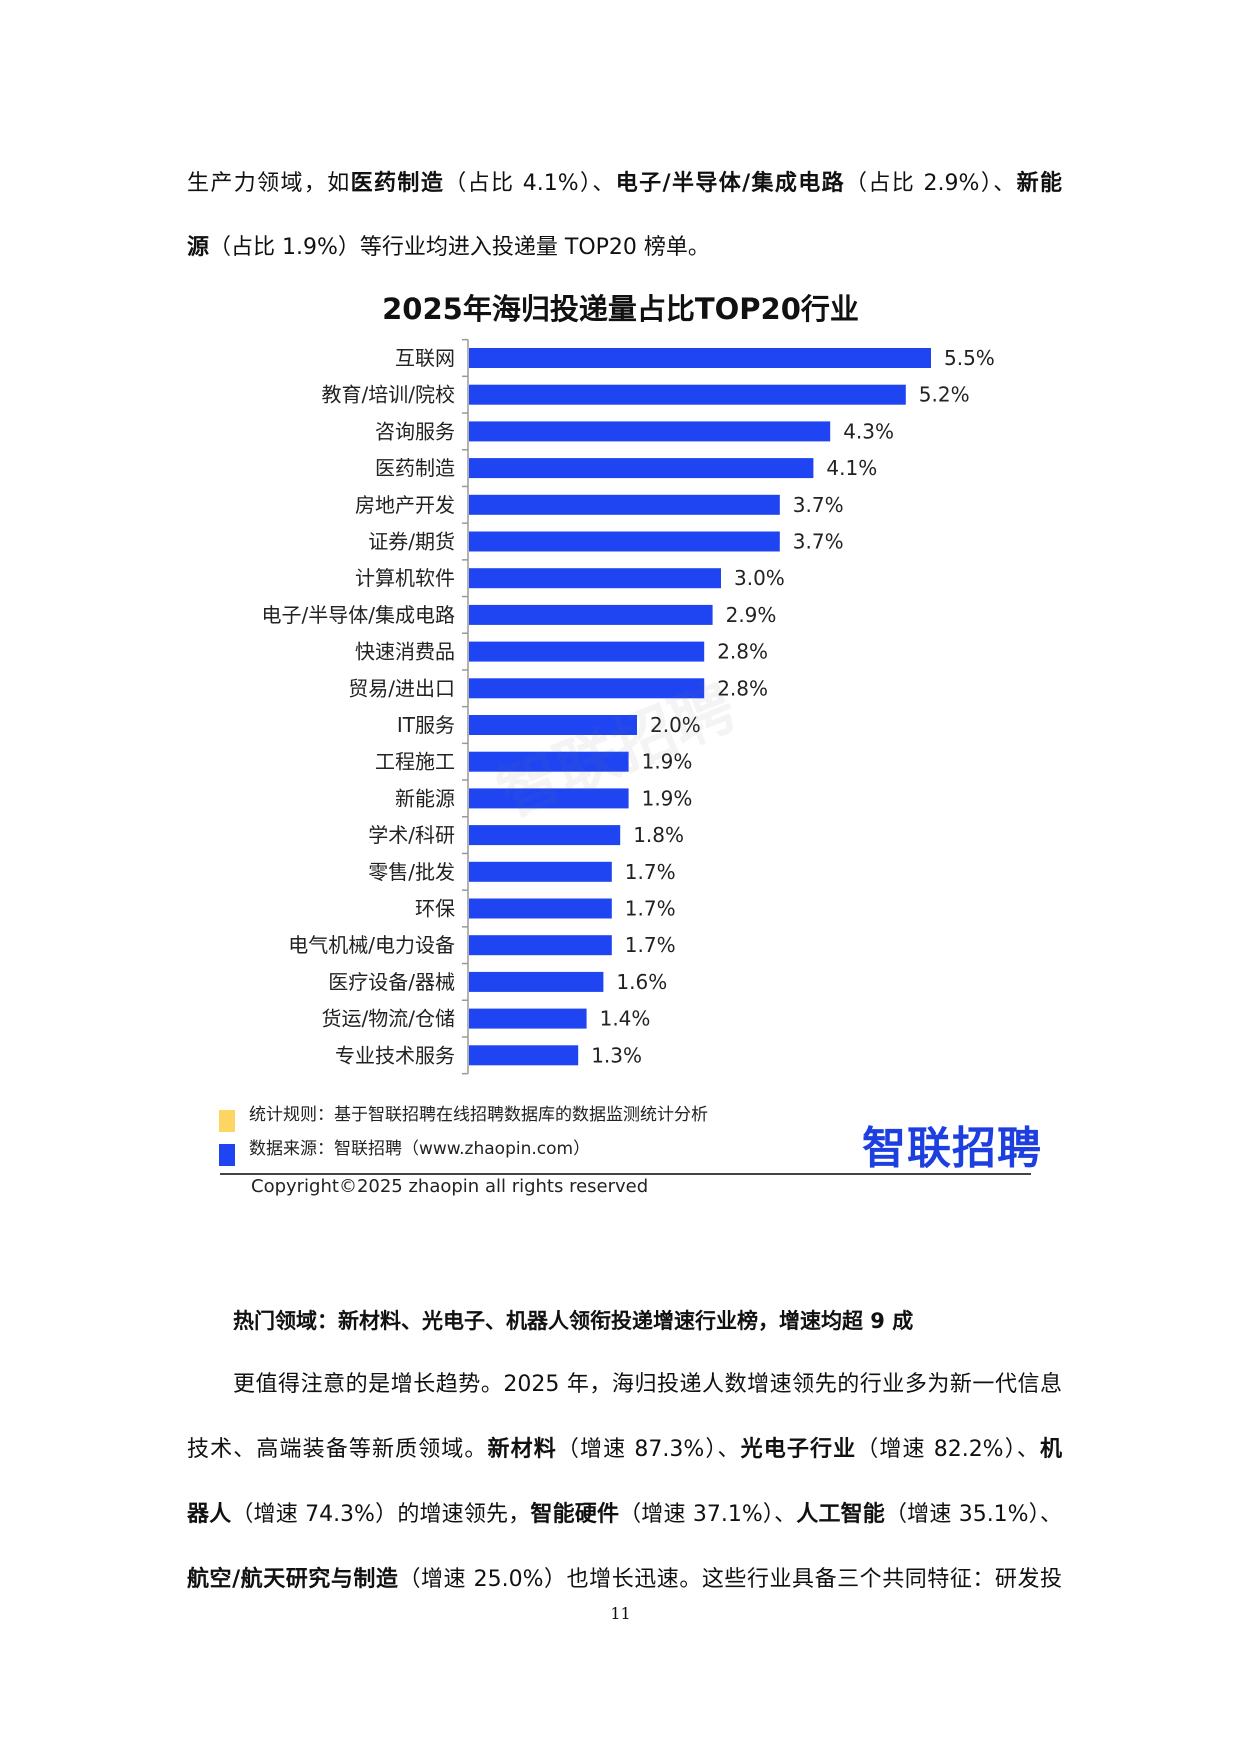 Image resolution: width=1241 pixels, height=1754 pixels. What do you see at coordinates (397, 183) in the screenshot?
I see `bold-text: 医药制造` at bounding box center [397, 183].